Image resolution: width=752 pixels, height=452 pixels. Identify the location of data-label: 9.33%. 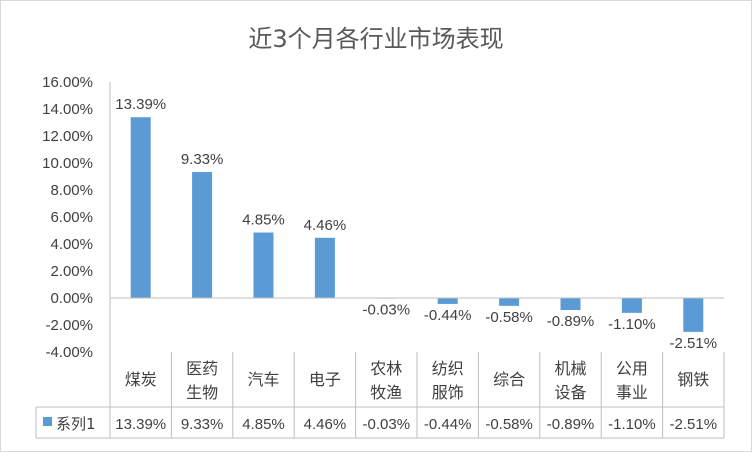
(202, 159).